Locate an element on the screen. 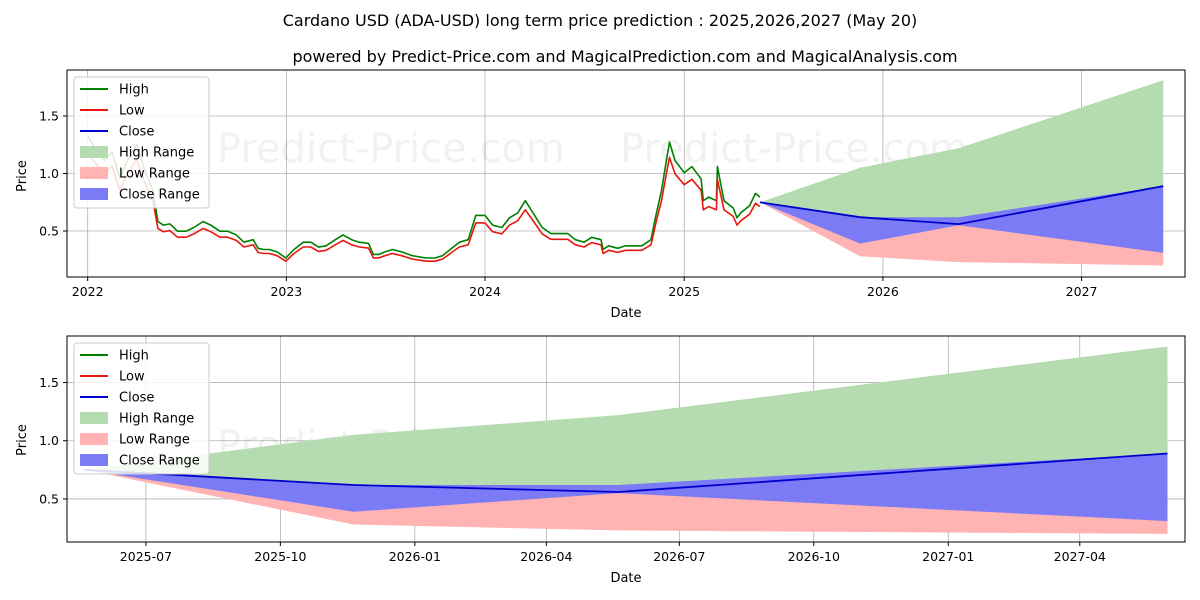 This screenshot has width=1200, height=600. x-tick-label: 2027 is located at coordinates (1082, 291).